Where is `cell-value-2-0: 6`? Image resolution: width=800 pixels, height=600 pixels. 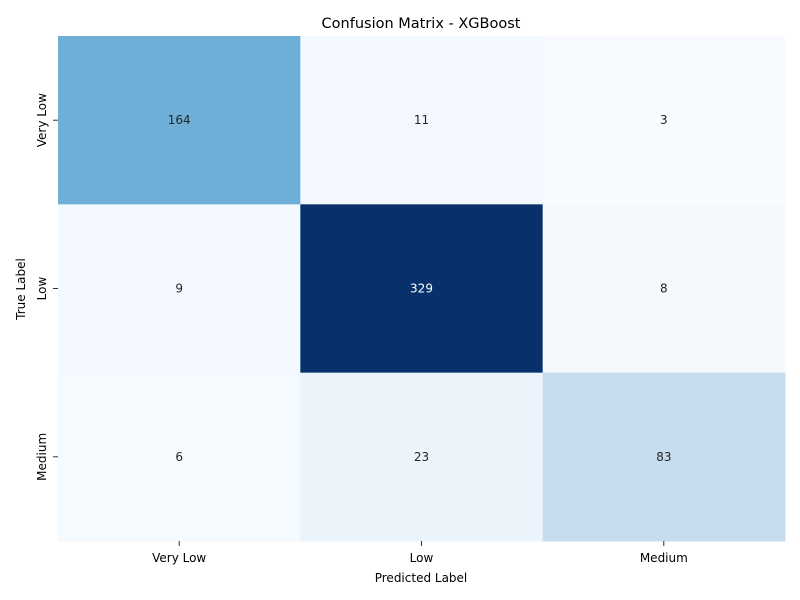 cell-value-2-0: 6 is located at coordinates (179, 457).